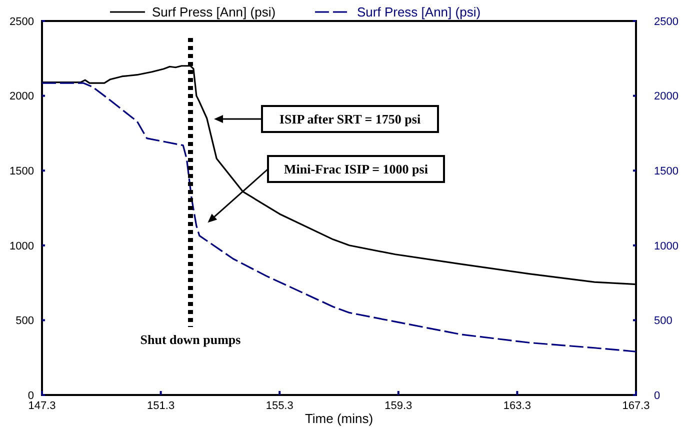 This screenshot has height=427, width=685. Describe the element at coordinates (22, 171) in the screenshot. I see `y-tick-label: 1500` at that location.